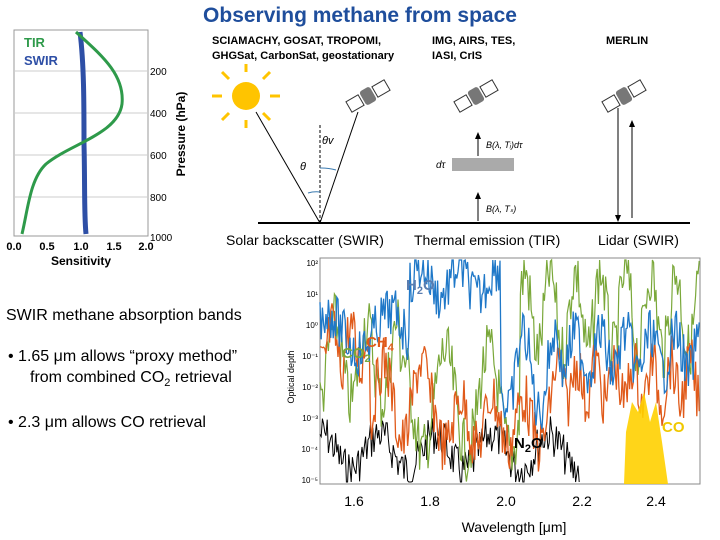 The height and width of the screenshot is (540, 720). I want to click on co-band-fill, so click(646, 438).